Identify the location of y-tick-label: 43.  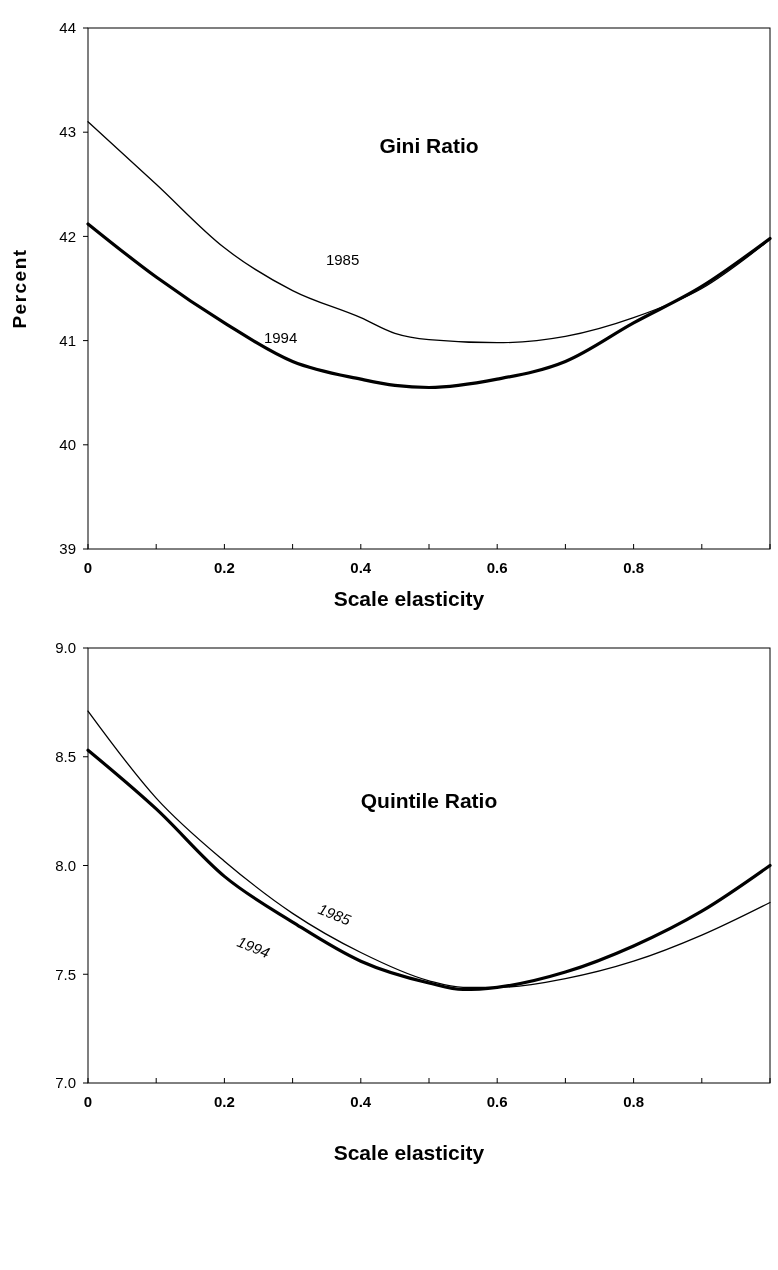
(67, 132).